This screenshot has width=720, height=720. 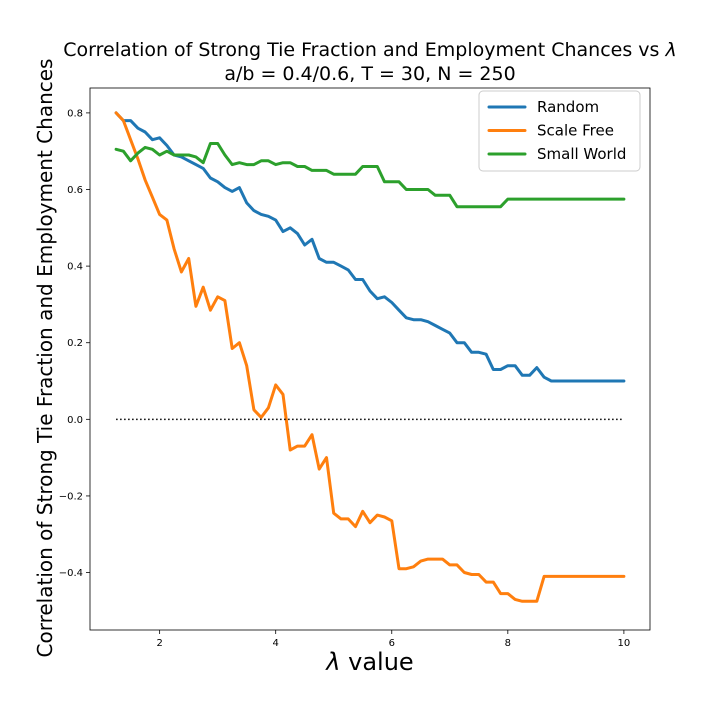 I want to click on y-axis-ticks: −0.4 −0.2 0.0 0.2 0.4 0.6 0.8, so click(x=74, y=343).